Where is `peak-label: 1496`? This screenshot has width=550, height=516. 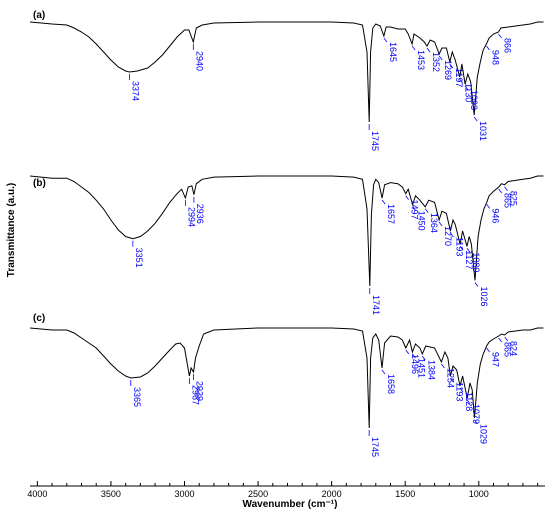 peak-label: 1496 is located at coordinates (415, 364).